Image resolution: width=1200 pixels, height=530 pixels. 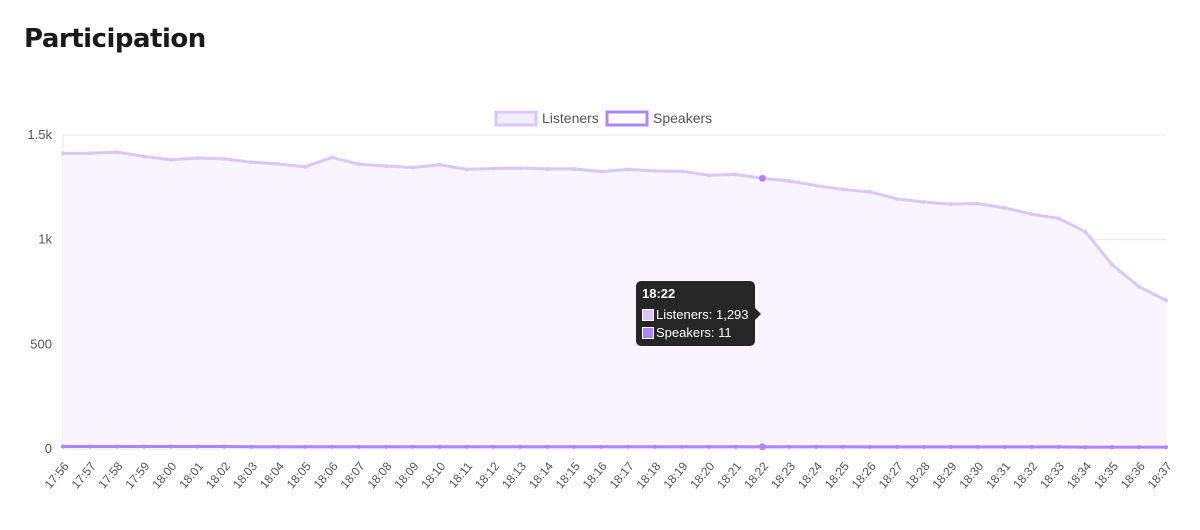 I want to click on x-tick-label: 18:04, so click(x=272, y=475).